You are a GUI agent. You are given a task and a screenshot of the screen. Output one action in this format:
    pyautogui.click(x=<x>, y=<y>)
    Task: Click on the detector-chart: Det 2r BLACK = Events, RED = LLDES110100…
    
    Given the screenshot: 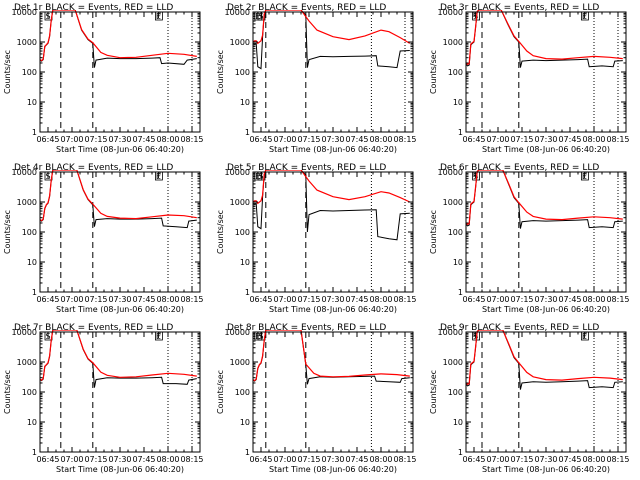 What is the action you would take?
    pyautogui.click(x=316, y=78)
    